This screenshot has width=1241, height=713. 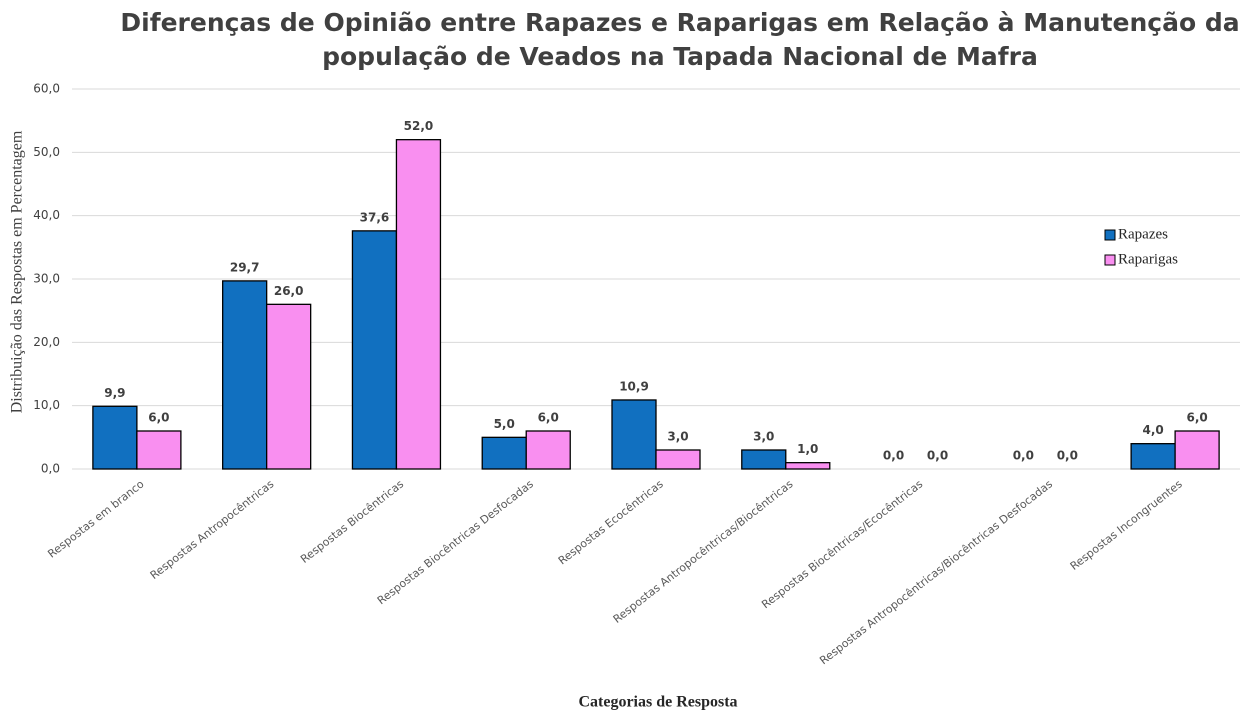 I want to click on legend-label: Rapazes, so click(x=1143, y=234).